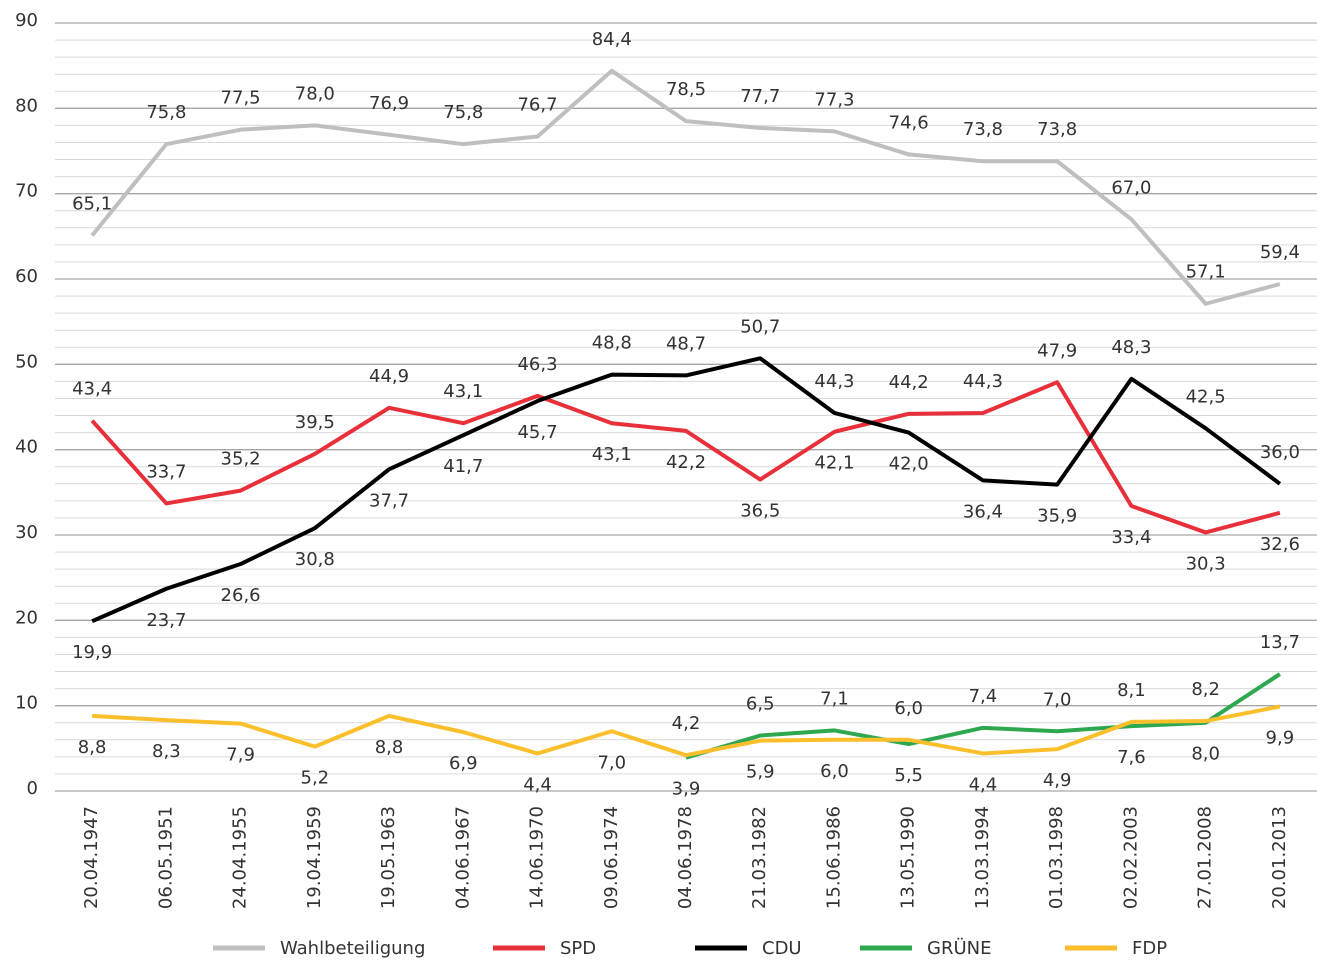  What do you see at coordinates (1131, 757) in the screenshot?
I see `data-label: 7,6` at bounding box center [1131, 757].